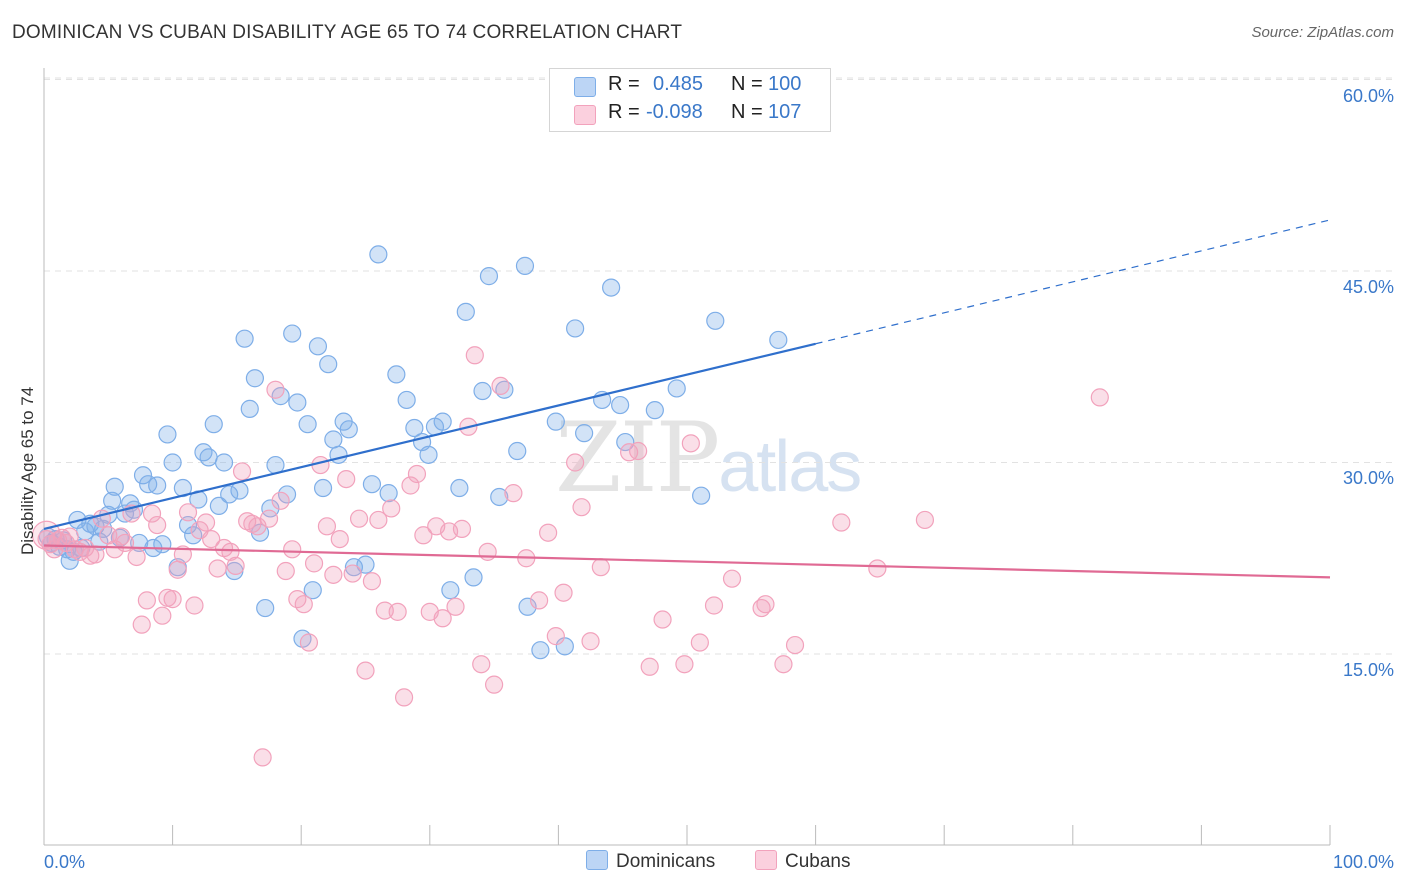  I want to click on r-value: -0.098, so click(674, 112).